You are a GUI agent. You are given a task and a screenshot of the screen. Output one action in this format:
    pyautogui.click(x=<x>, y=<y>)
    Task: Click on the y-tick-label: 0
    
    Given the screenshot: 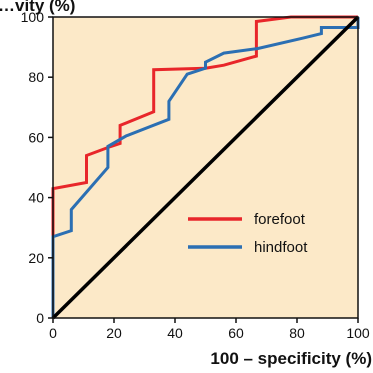 What is the action you would take?
    pyautogui.click(x=40, y=318)
    